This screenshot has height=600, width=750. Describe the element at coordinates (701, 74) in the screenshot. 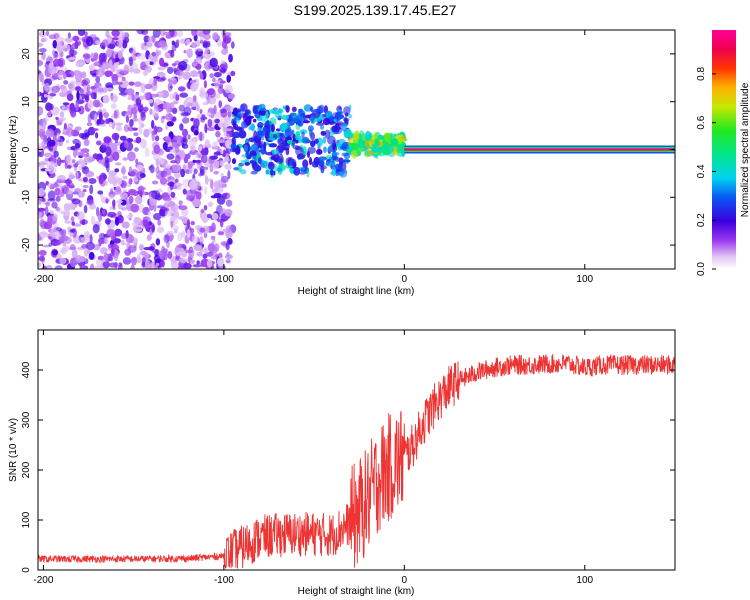

I see `colorbar-tick-label: 0.8` at that location.